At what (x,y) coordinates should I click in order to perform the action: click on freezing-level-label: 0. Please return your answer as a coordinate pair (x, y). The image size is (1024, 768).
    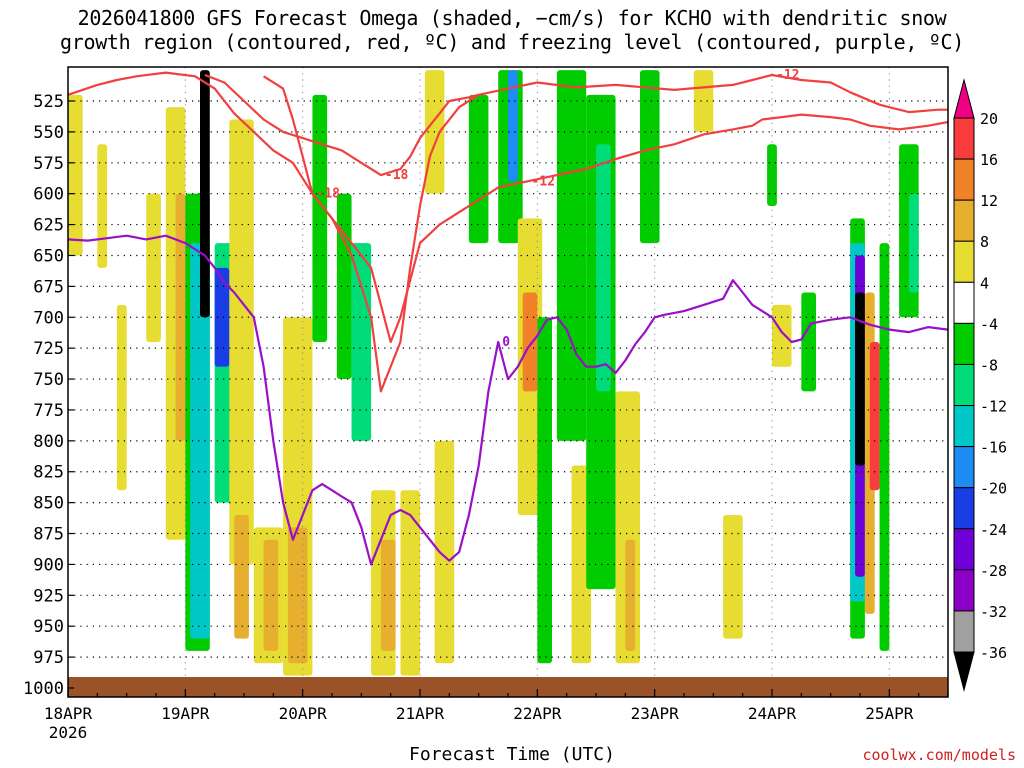
    Looking at the image, I should click on (506, 342).